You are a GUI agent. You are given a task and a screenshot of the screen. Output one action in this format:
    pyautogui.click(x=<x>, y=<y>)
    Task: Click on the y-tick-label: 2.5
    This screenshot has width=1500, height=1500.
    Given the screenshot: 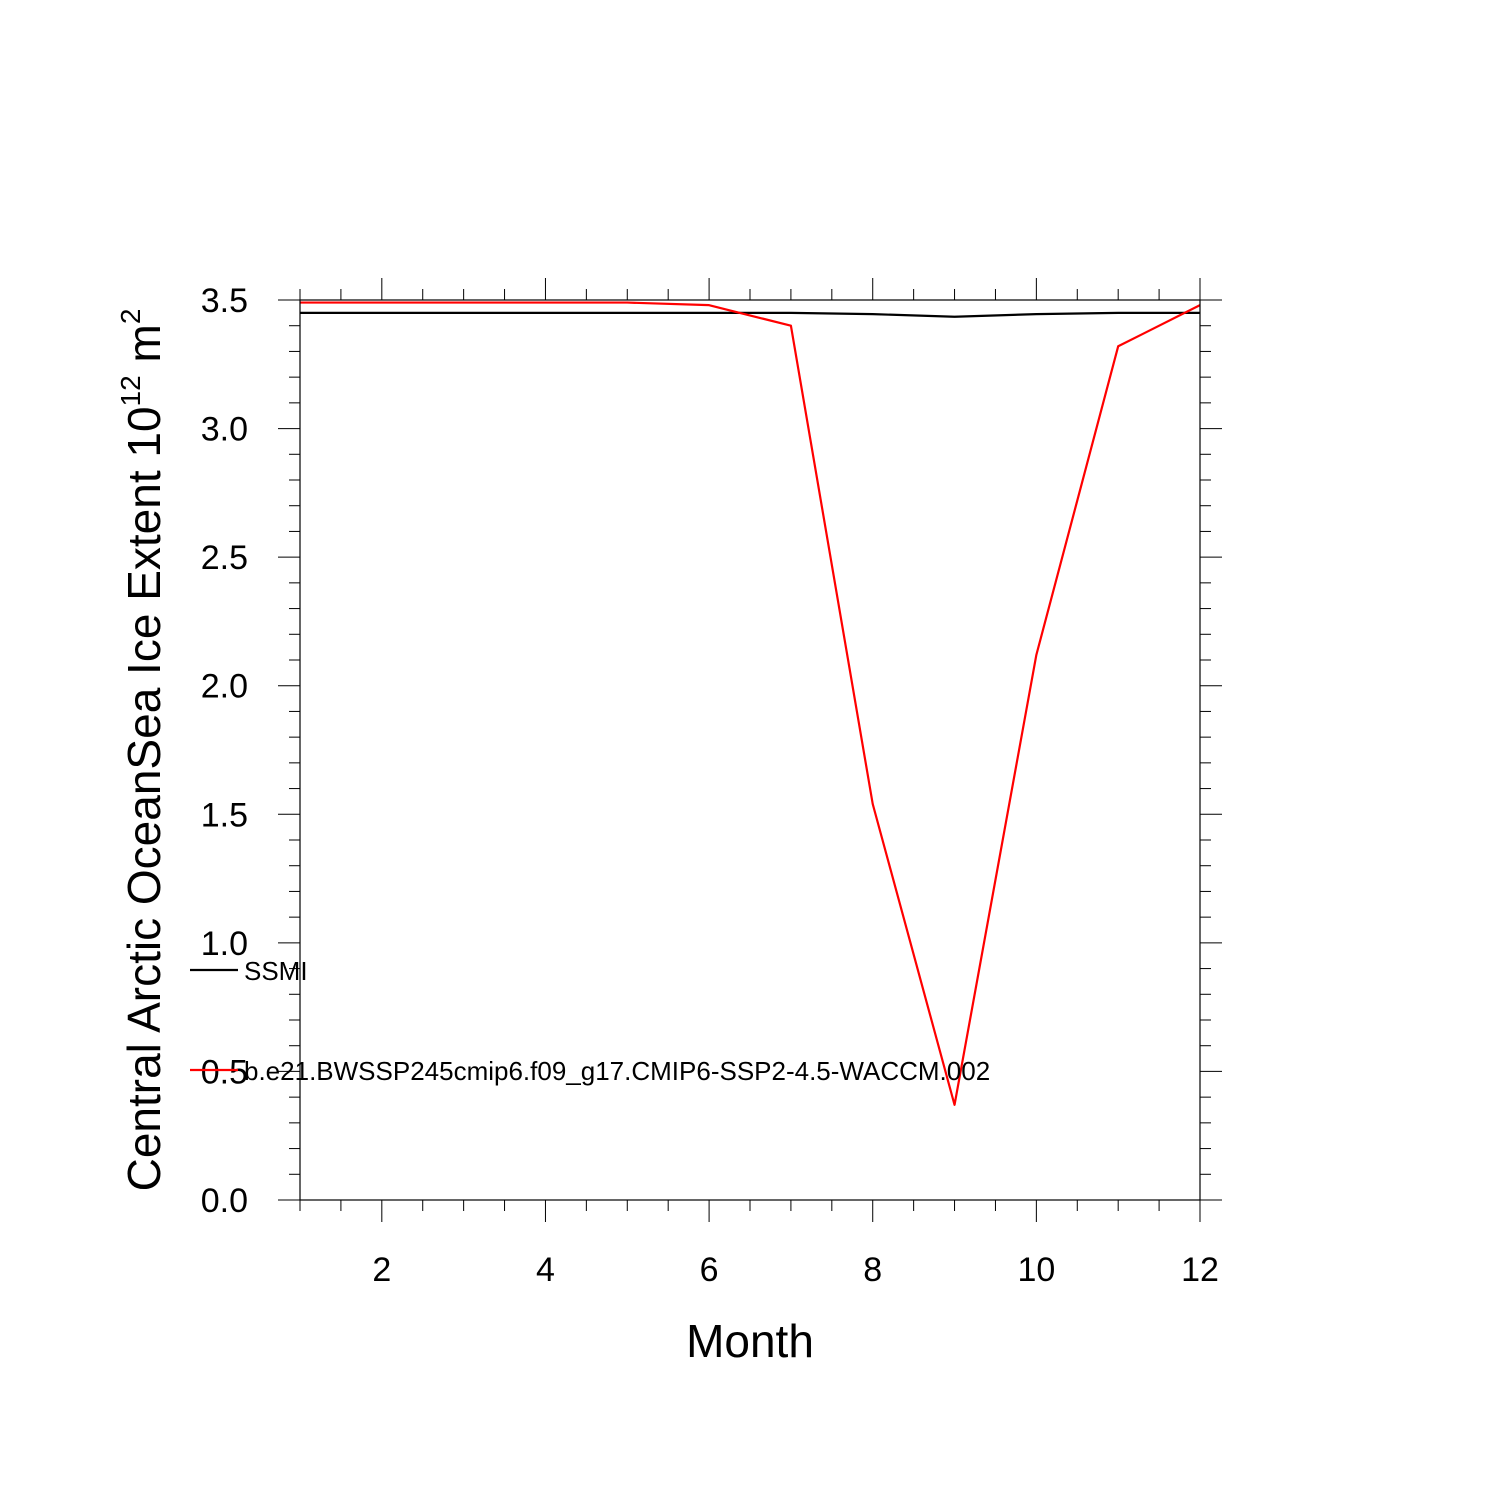 What is the action you would take?
    pyautogui.click(x=224, y=558)
    